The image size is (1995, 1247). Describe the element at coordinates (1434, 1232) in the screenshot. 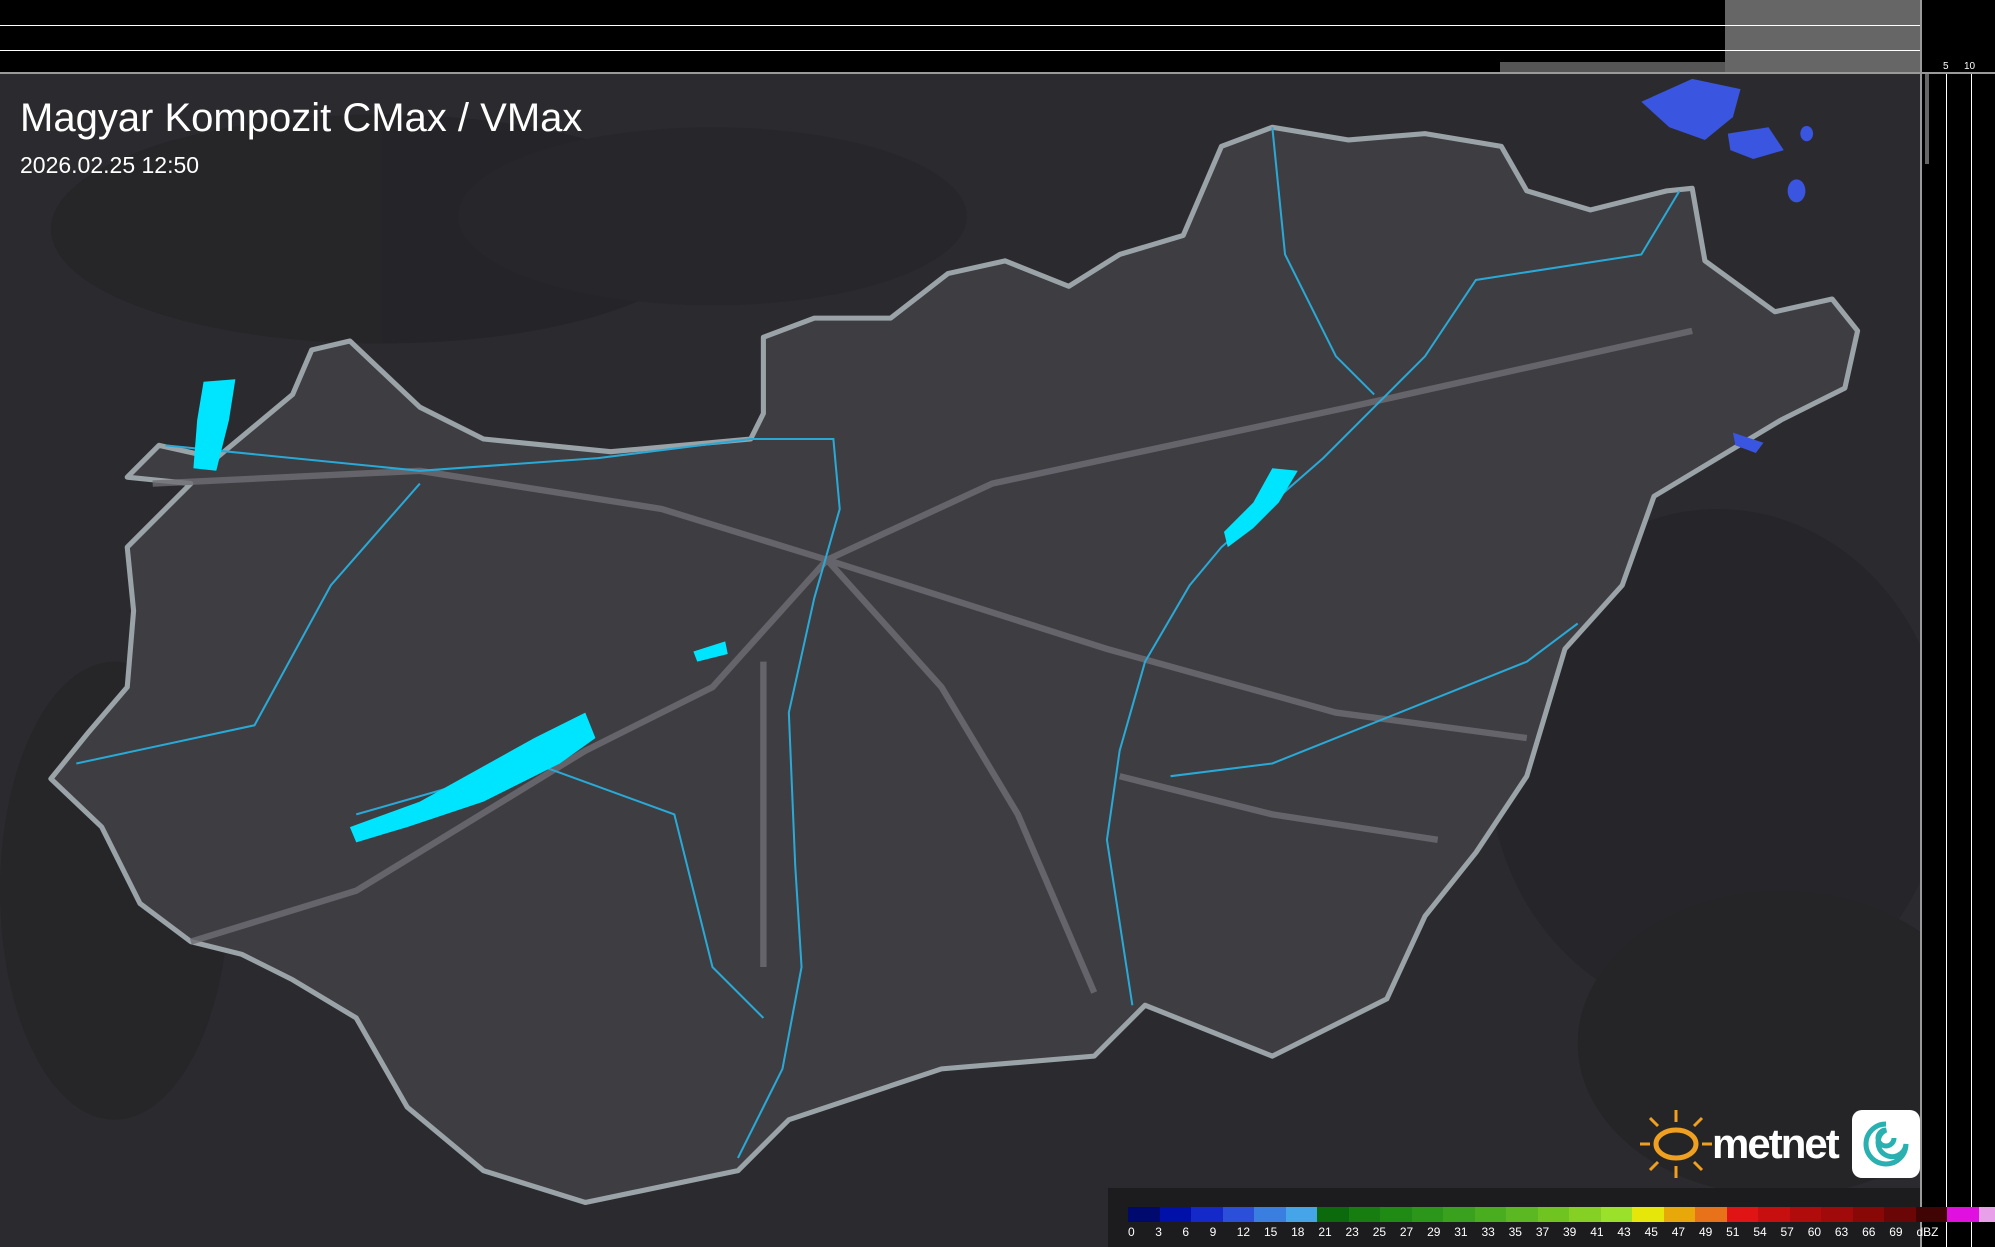

I see `legend-label: 29` at that location.